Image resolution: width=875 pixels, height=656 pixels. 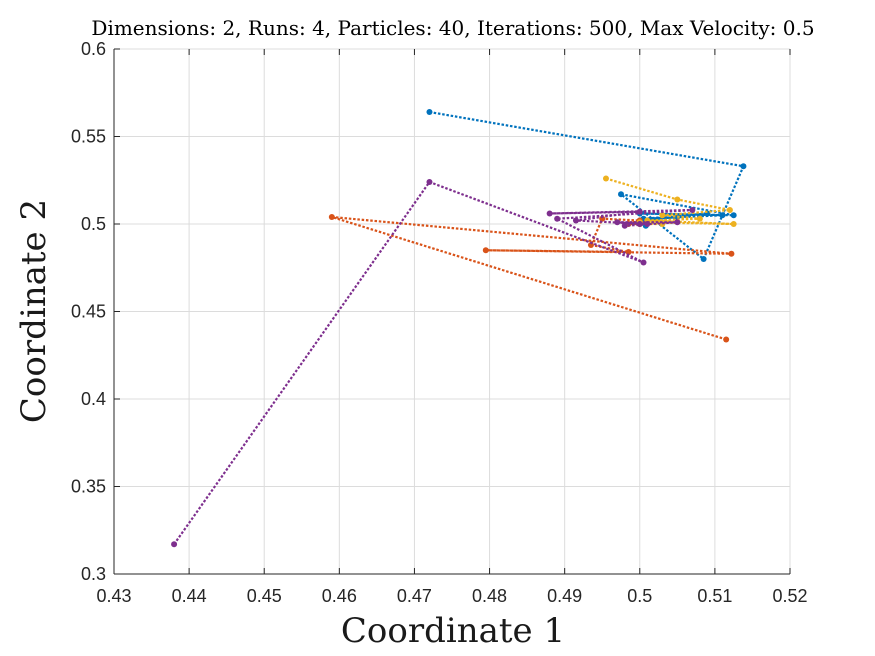 What do you see at coordinates (639, 596) in the screenshot?
I see `x-tick-label: 0.5` at bounding box center [639, 596].